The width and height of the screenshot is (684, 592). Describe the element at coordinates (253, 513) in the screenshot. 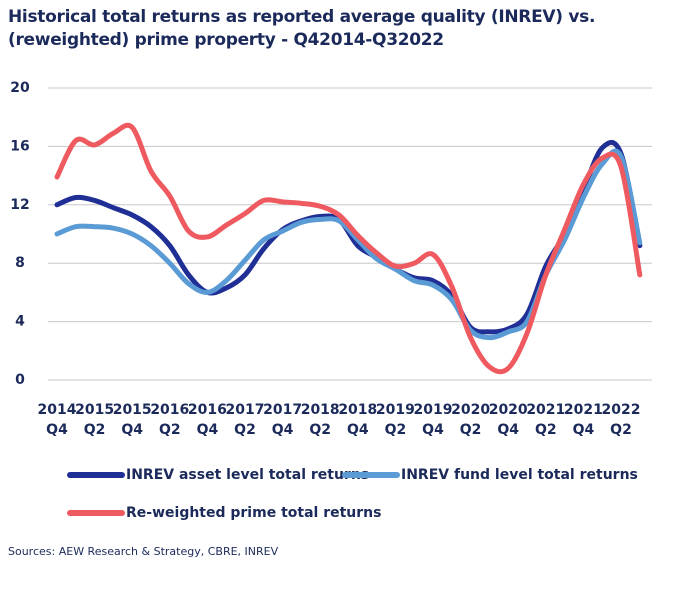

I see `legend-label: Re-weighted prime total returns` at that location.